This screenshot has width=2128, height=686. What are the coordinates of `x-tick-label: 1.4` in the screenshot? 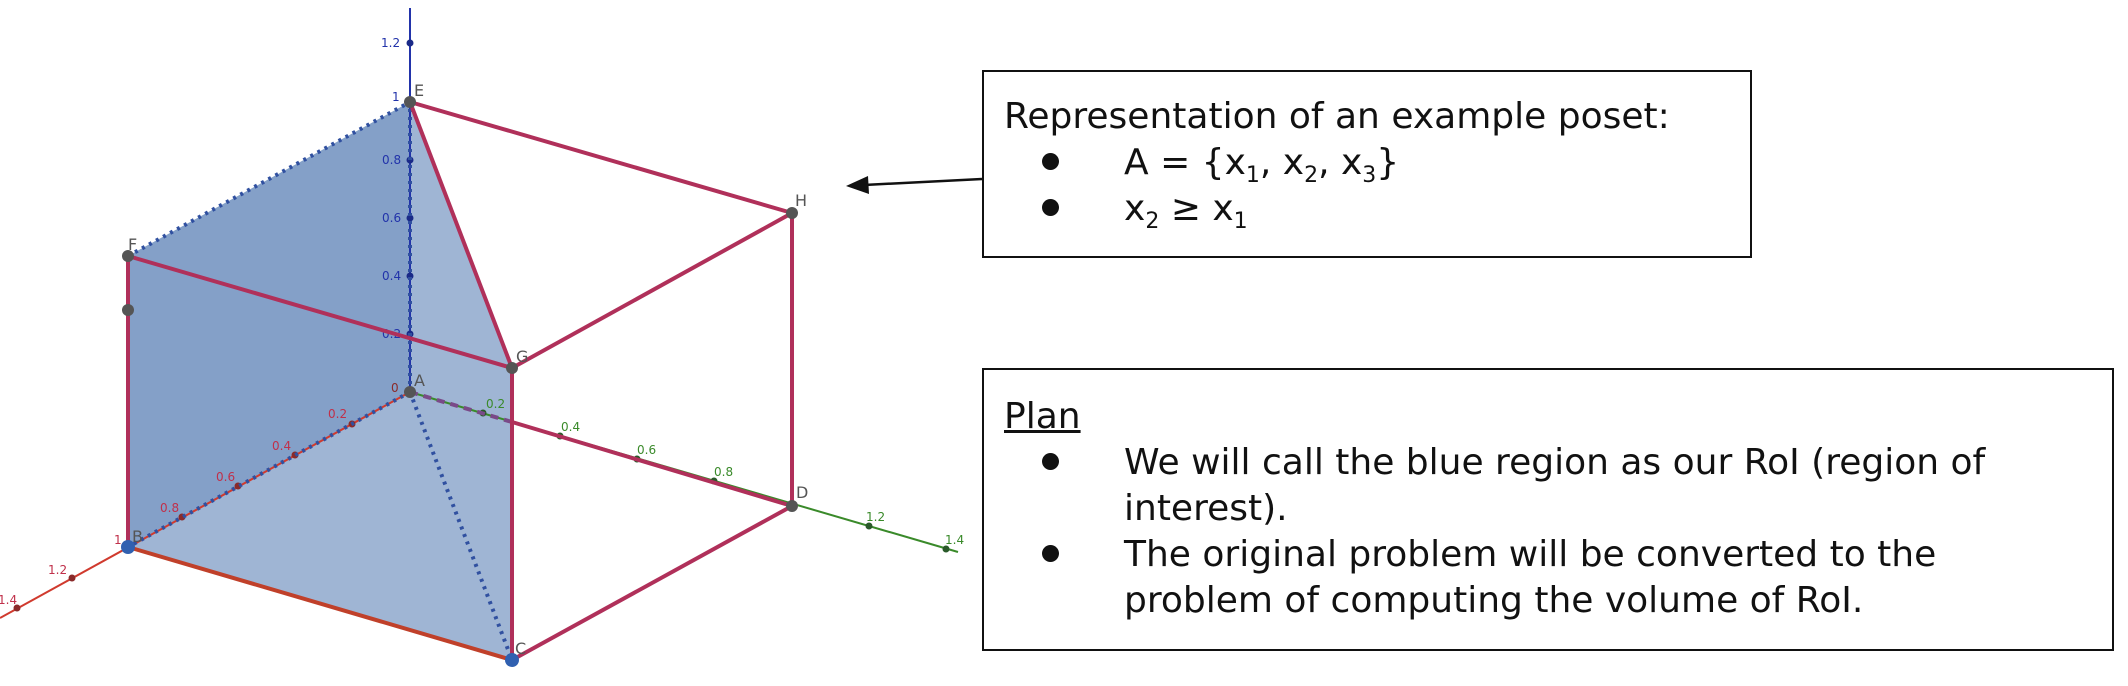 It's located at (8, 600).